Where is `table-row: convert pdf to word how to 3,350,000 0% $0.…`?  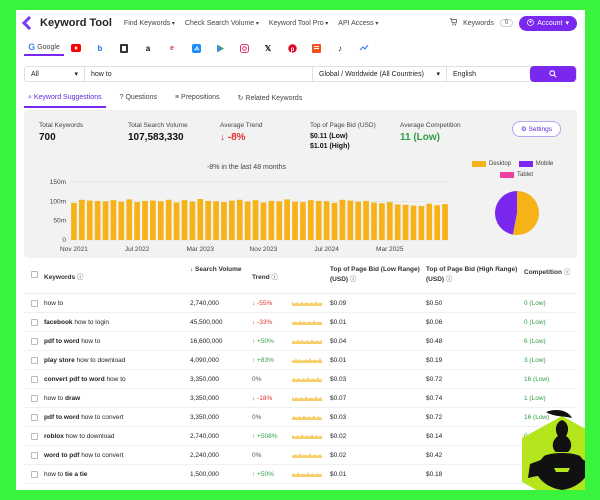 table-row: convert pdf to word how to 3,350,000 0% $0.… is located at coordinates (300, 379).